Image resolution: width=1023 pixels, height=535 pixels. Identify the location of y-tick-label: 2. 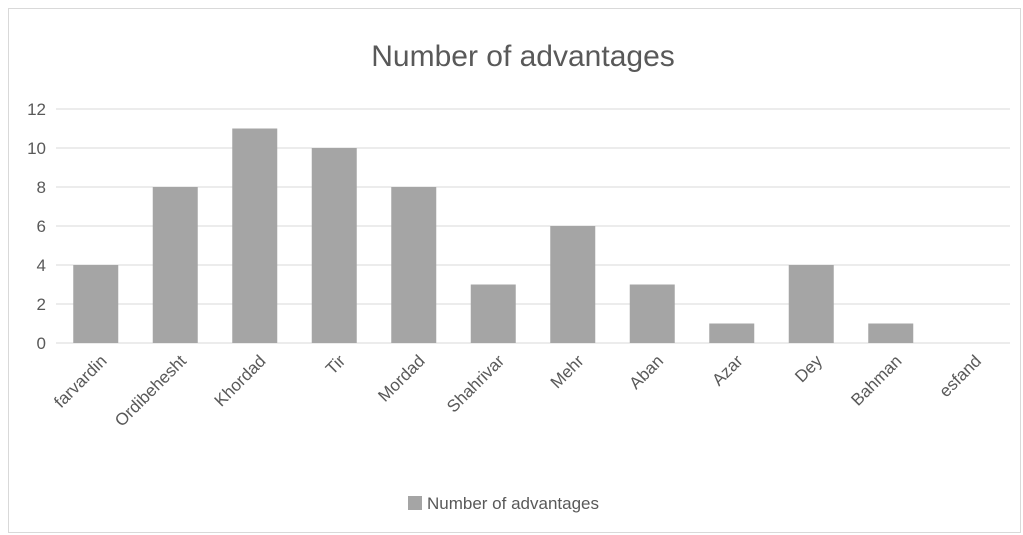
(41, 304).